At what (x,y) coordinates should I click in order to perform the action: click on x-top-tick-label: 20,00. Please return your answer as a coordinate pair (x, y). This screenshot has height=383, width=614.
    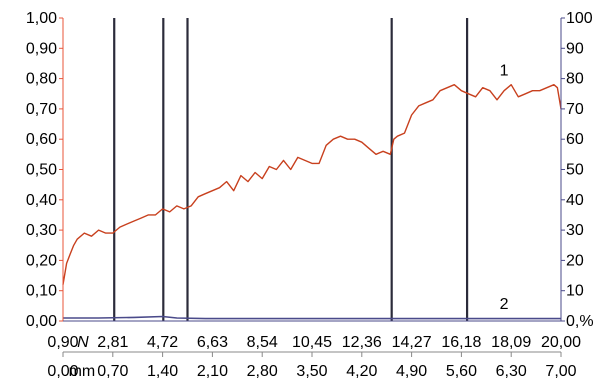
    Looking at the image, I should click on (561, 342).